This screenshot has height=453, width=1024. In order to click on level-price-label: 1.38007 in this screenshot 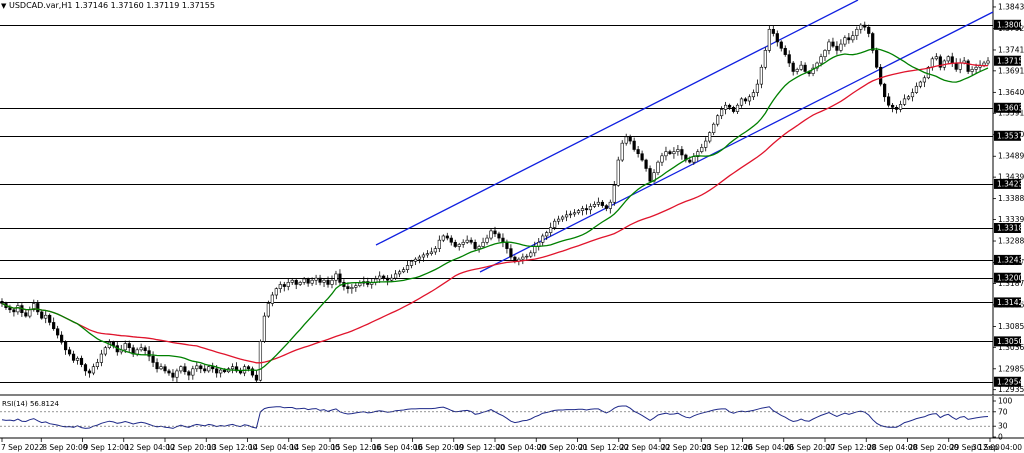, I will do `click(1009, 24)`.